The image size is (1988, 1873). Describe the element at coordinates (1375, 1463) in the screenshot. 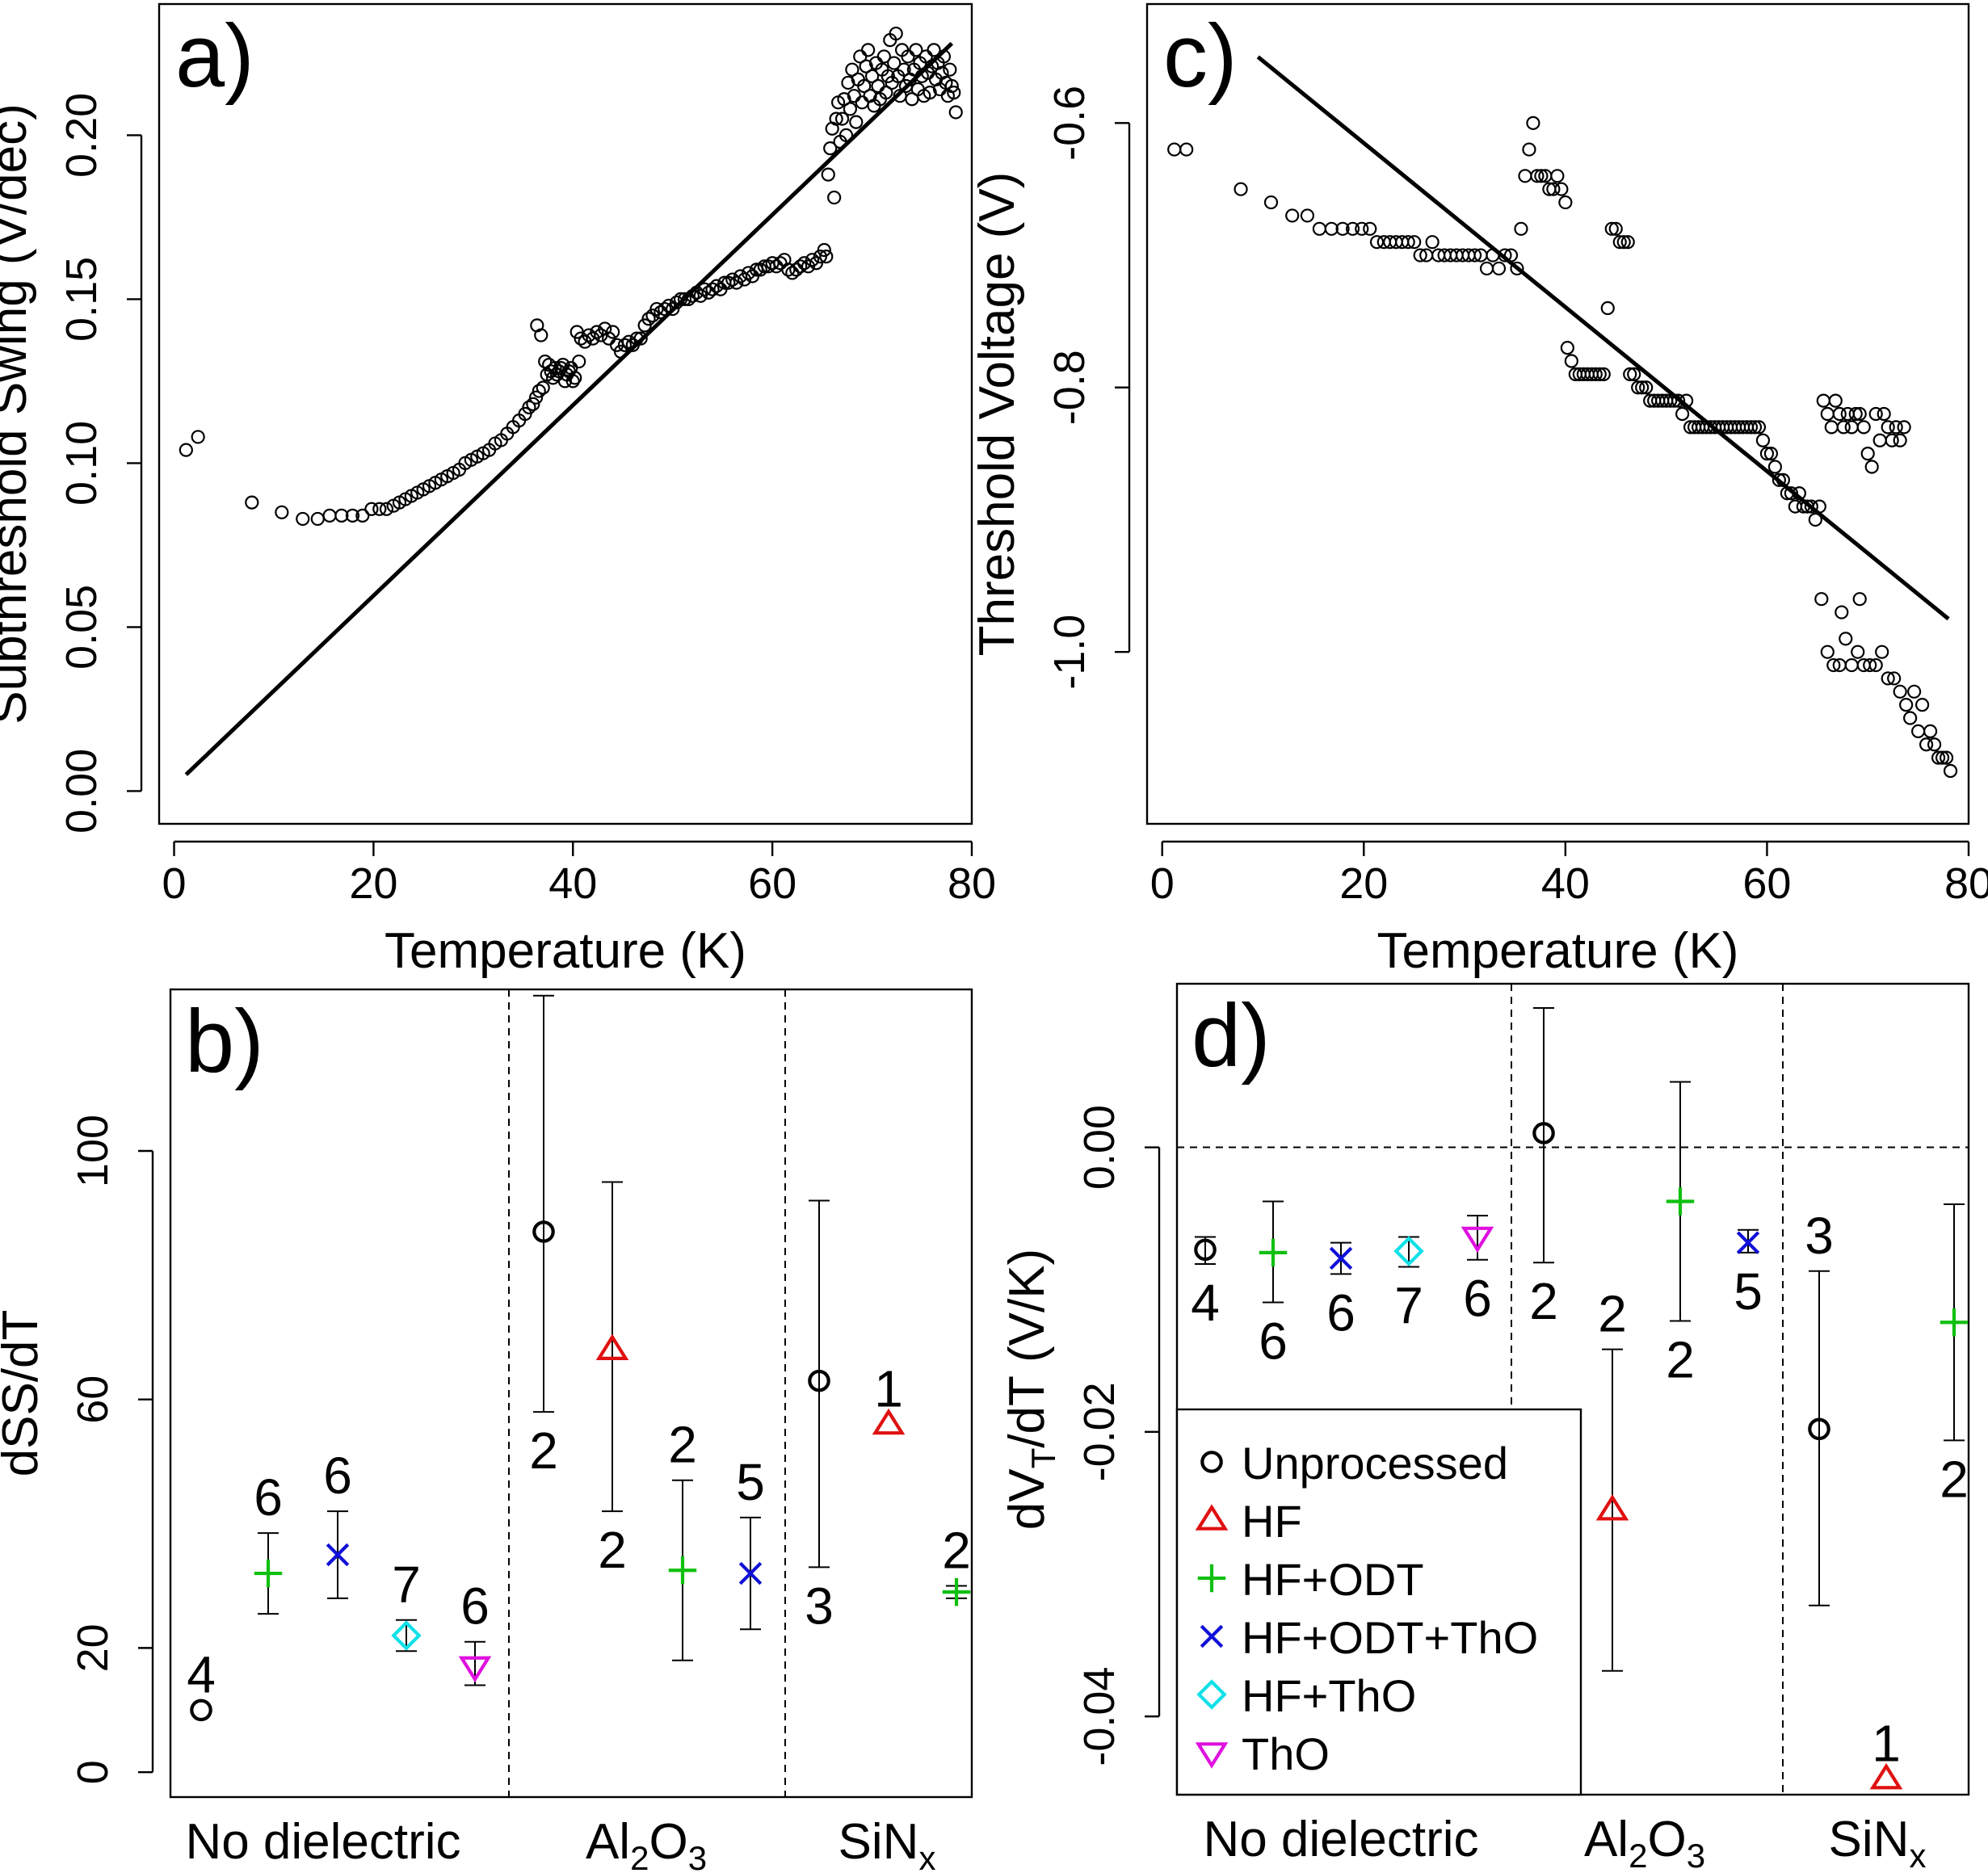

I see `legend-label: Unprocessed` at that location.